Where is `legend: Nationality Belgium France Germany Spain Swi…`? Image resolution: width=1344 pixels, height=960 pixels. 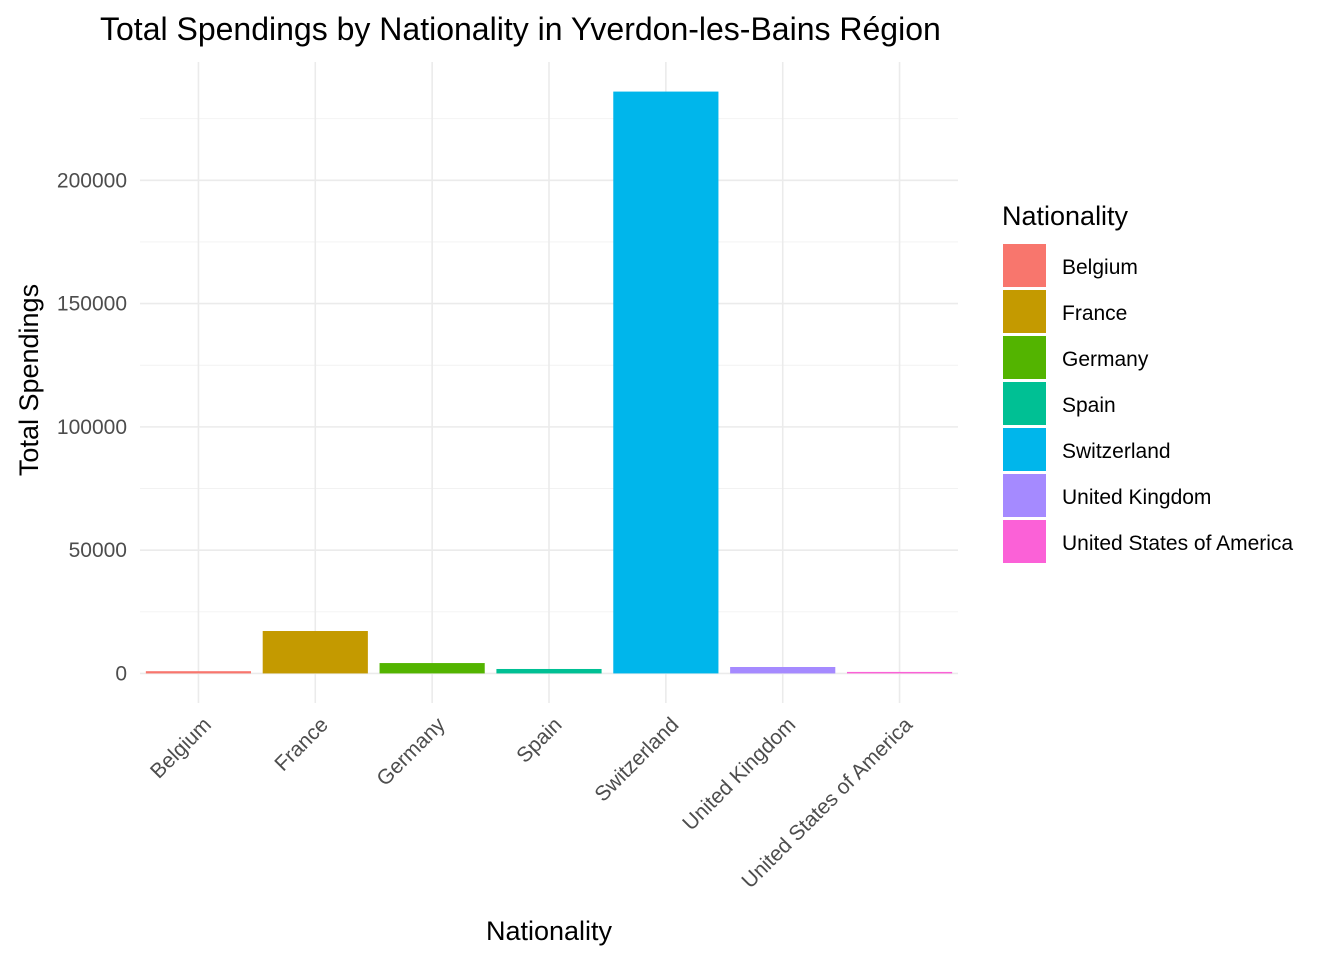 legend: Nationality Belgium France Germany Spain Swi… is located at coordinates (1147, 382).